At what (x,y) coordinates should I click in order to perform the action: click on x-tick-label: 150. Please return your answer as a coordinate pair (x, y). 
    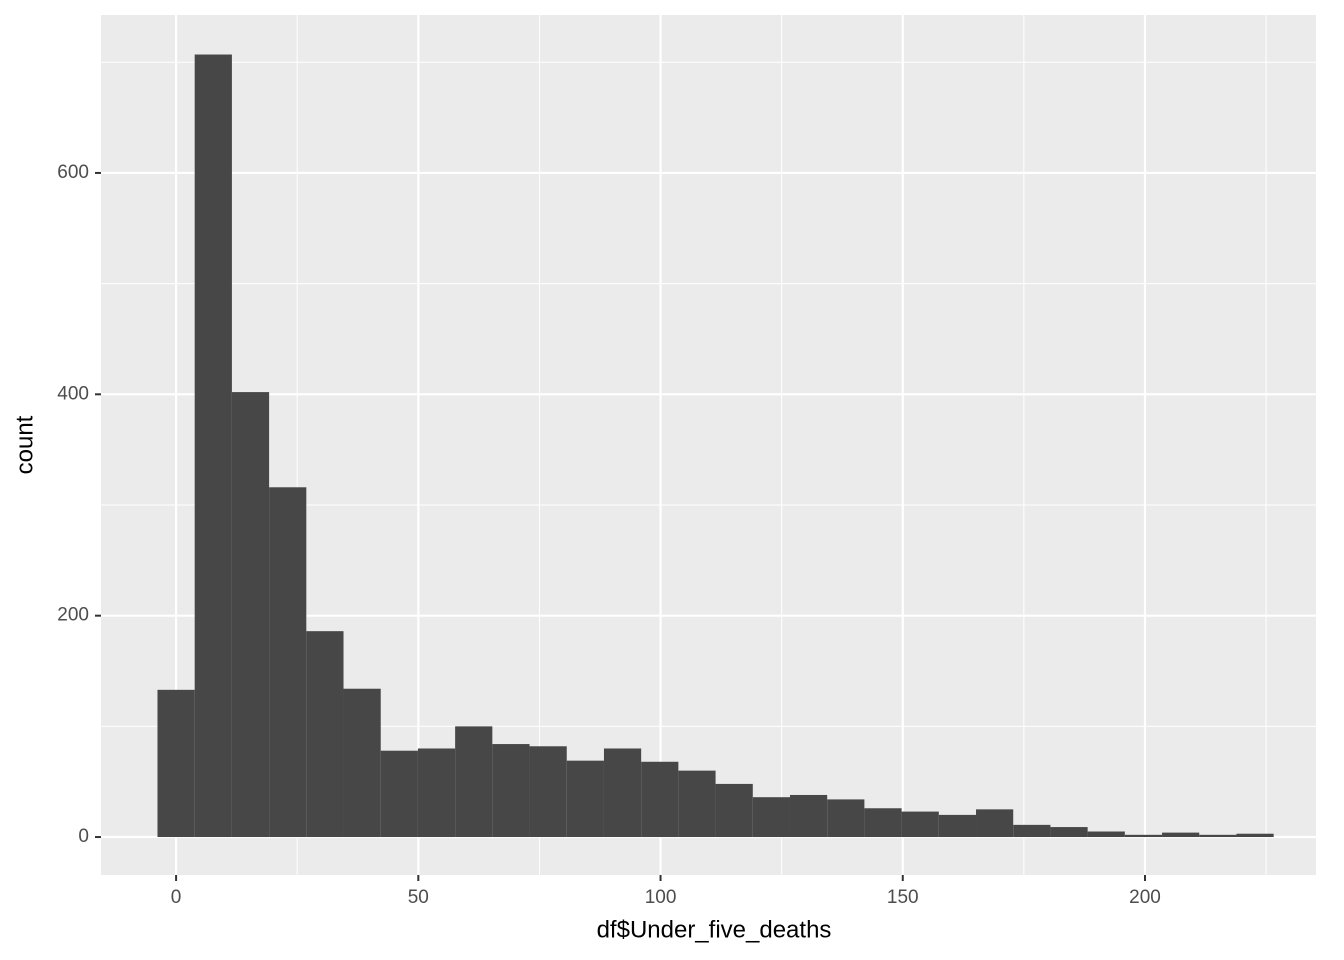
    Looking at the image, I should click on (903, 897).